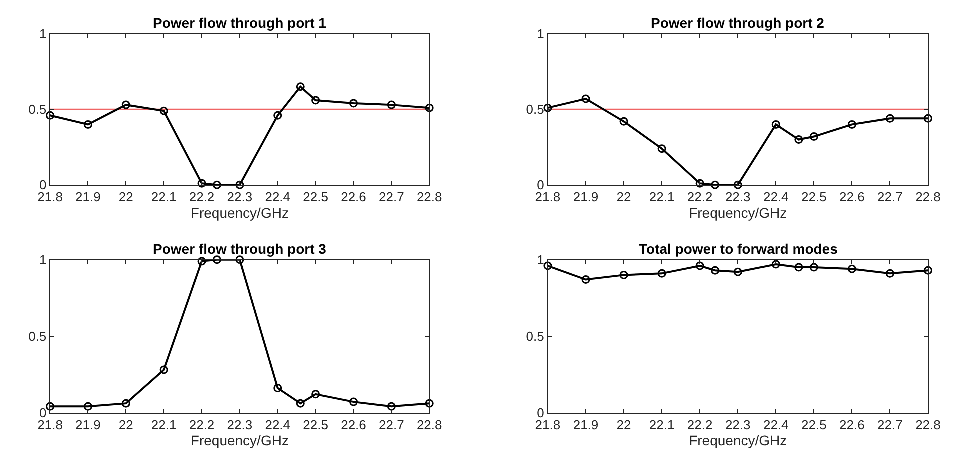 This screenshot has width=958, height=474. What do you see at coordinates (738, 23) in the screenshot?
I see `chart-title: Power flow through port 2` at bounding box center [738, 23].